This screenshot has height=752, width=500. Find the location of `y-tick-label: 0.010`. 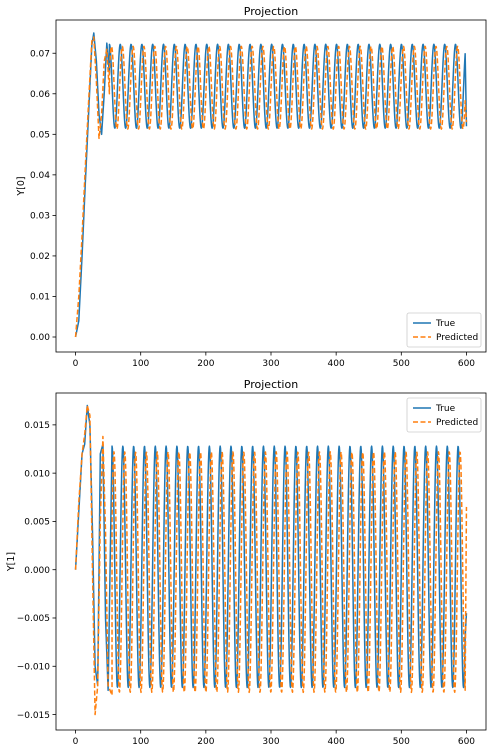

y-tick-label: 0.010 is located at coordinates (37, 474).